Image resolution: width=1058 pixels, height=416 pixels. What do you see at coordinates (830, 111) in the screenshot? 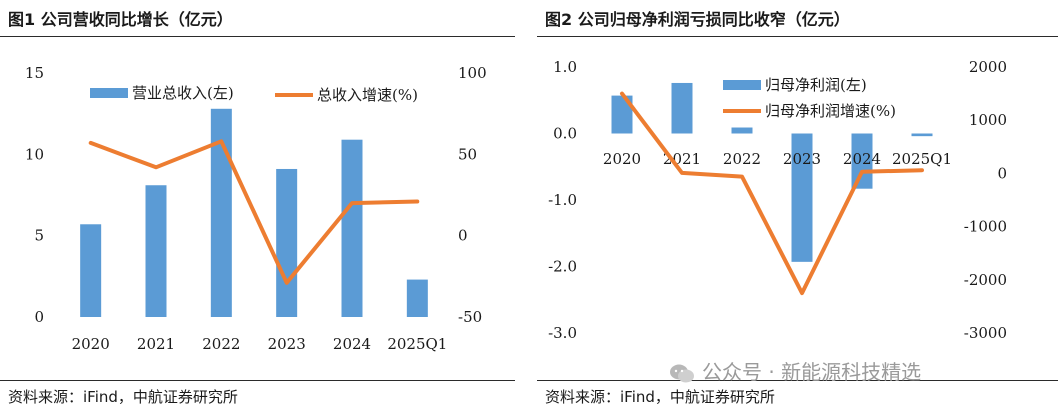
I see `legend-line-label: 归母净利润增速(%)` at bounding box center [830, 111].